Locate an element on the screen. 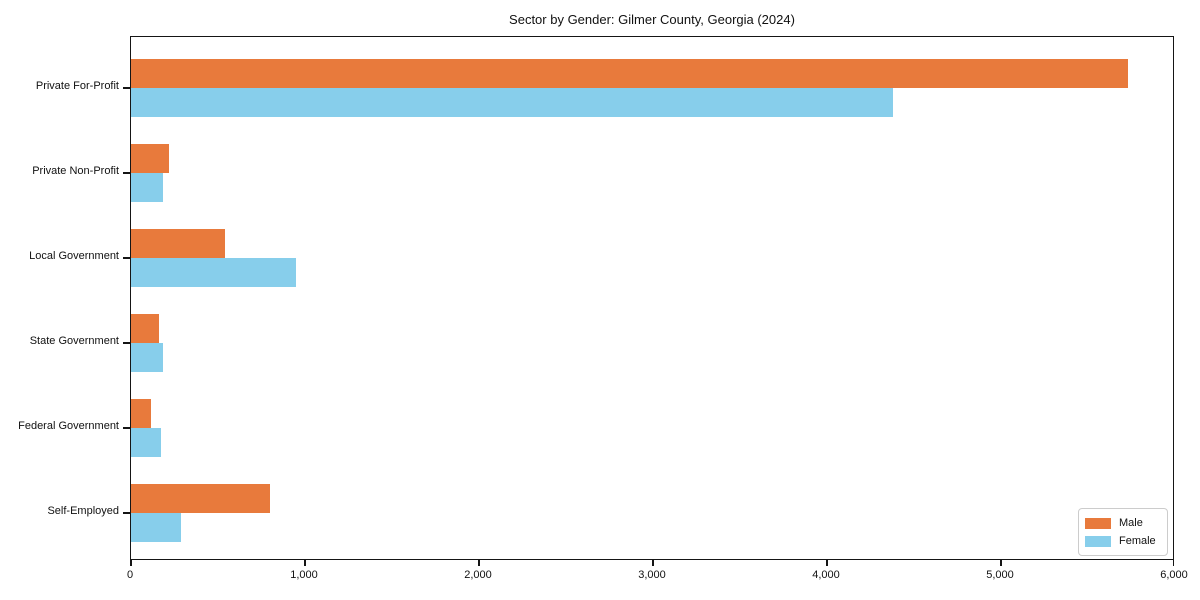 Image resolution: width=1200 pixels, height=600 pixels. bar-male-state-government is located at coordinates (145, 328).